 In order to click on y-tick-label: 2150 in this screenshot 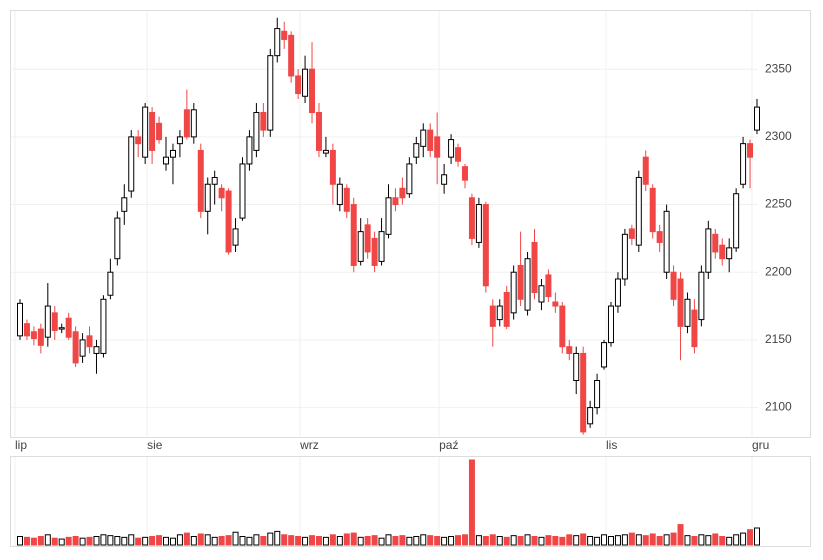, I will do `click(778, 339)`.